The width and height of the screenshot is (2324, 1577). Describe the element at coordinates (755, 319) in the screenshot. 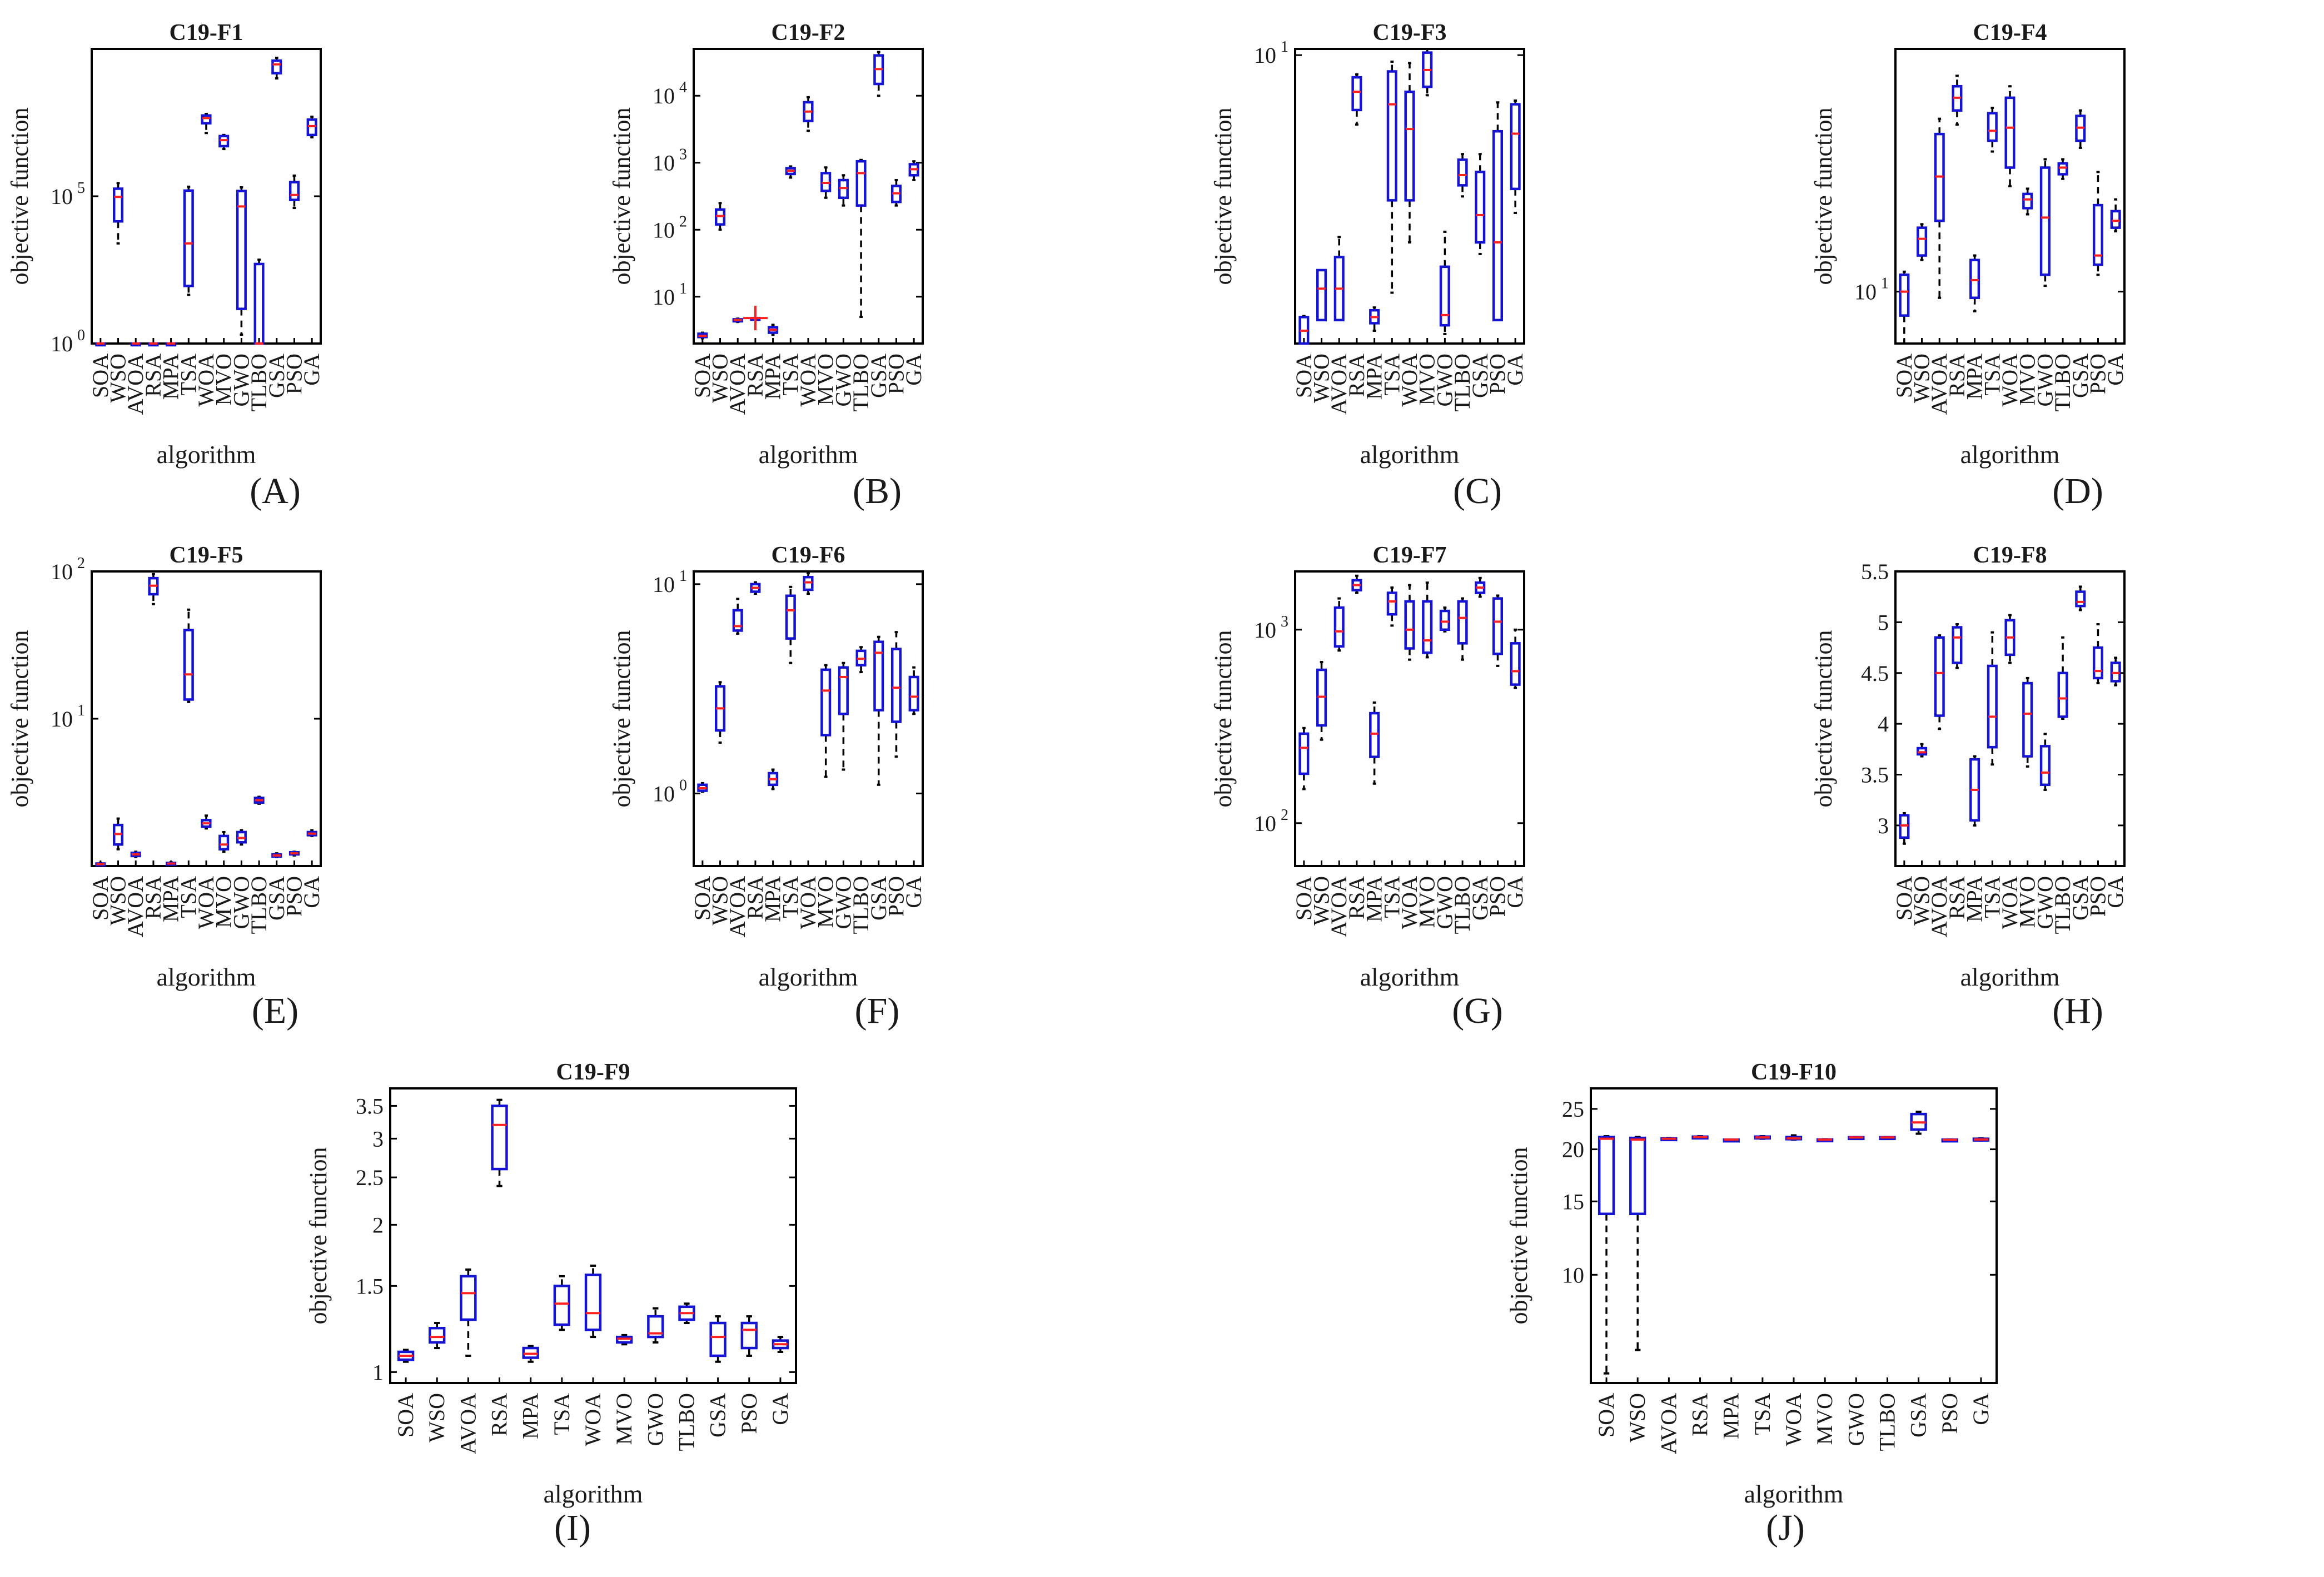

I see `outlier-marker` at that location.